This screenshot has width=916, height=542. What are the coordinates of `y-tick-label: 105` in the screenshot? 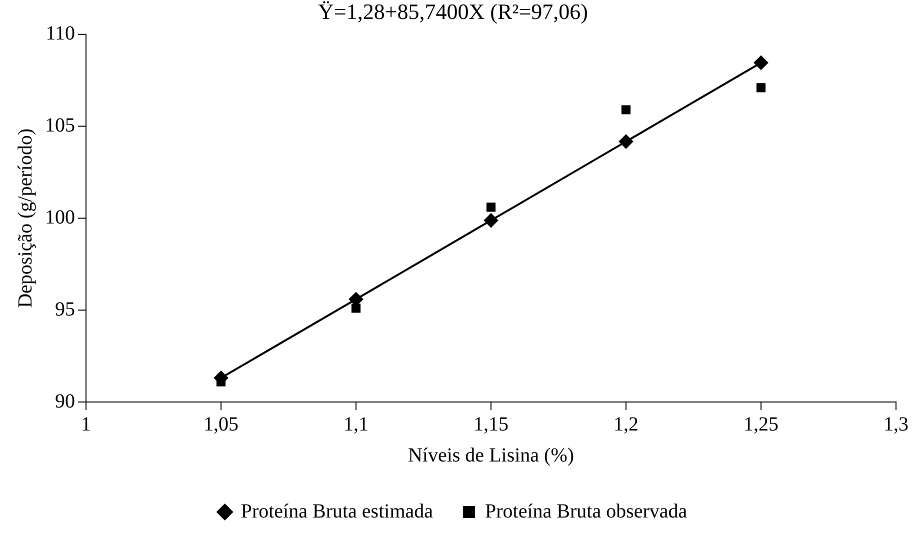 It's located at (60, 125).